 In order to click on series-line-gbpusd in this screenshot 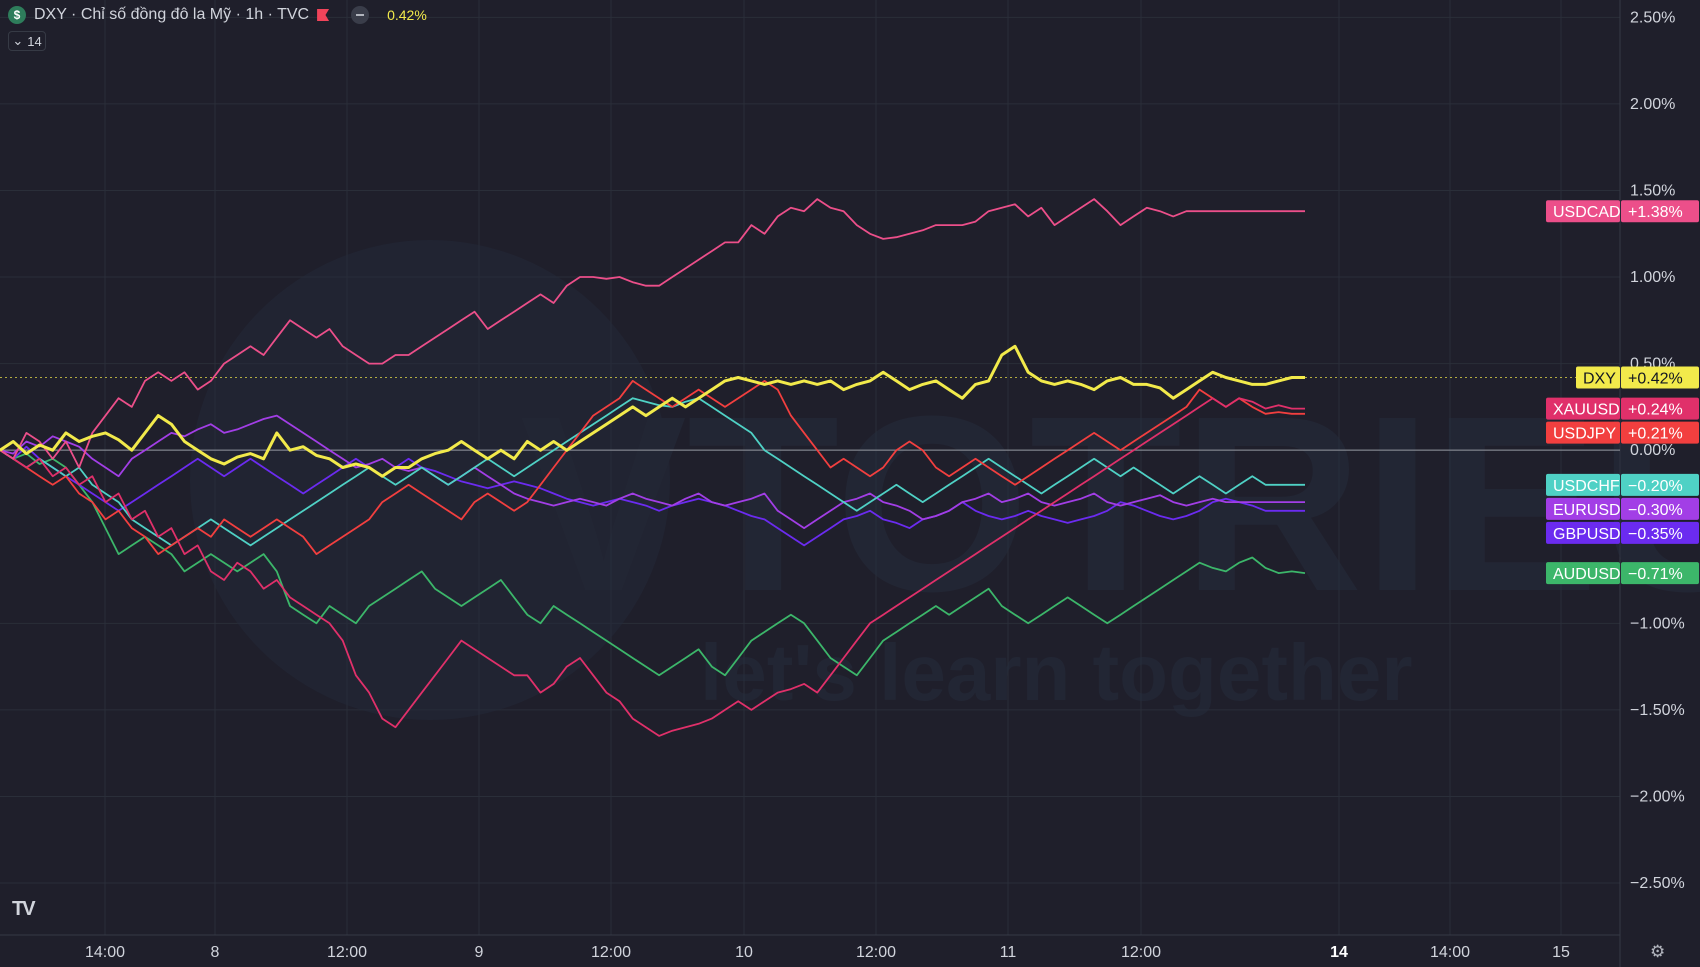, I will do `click(652, 496)`.